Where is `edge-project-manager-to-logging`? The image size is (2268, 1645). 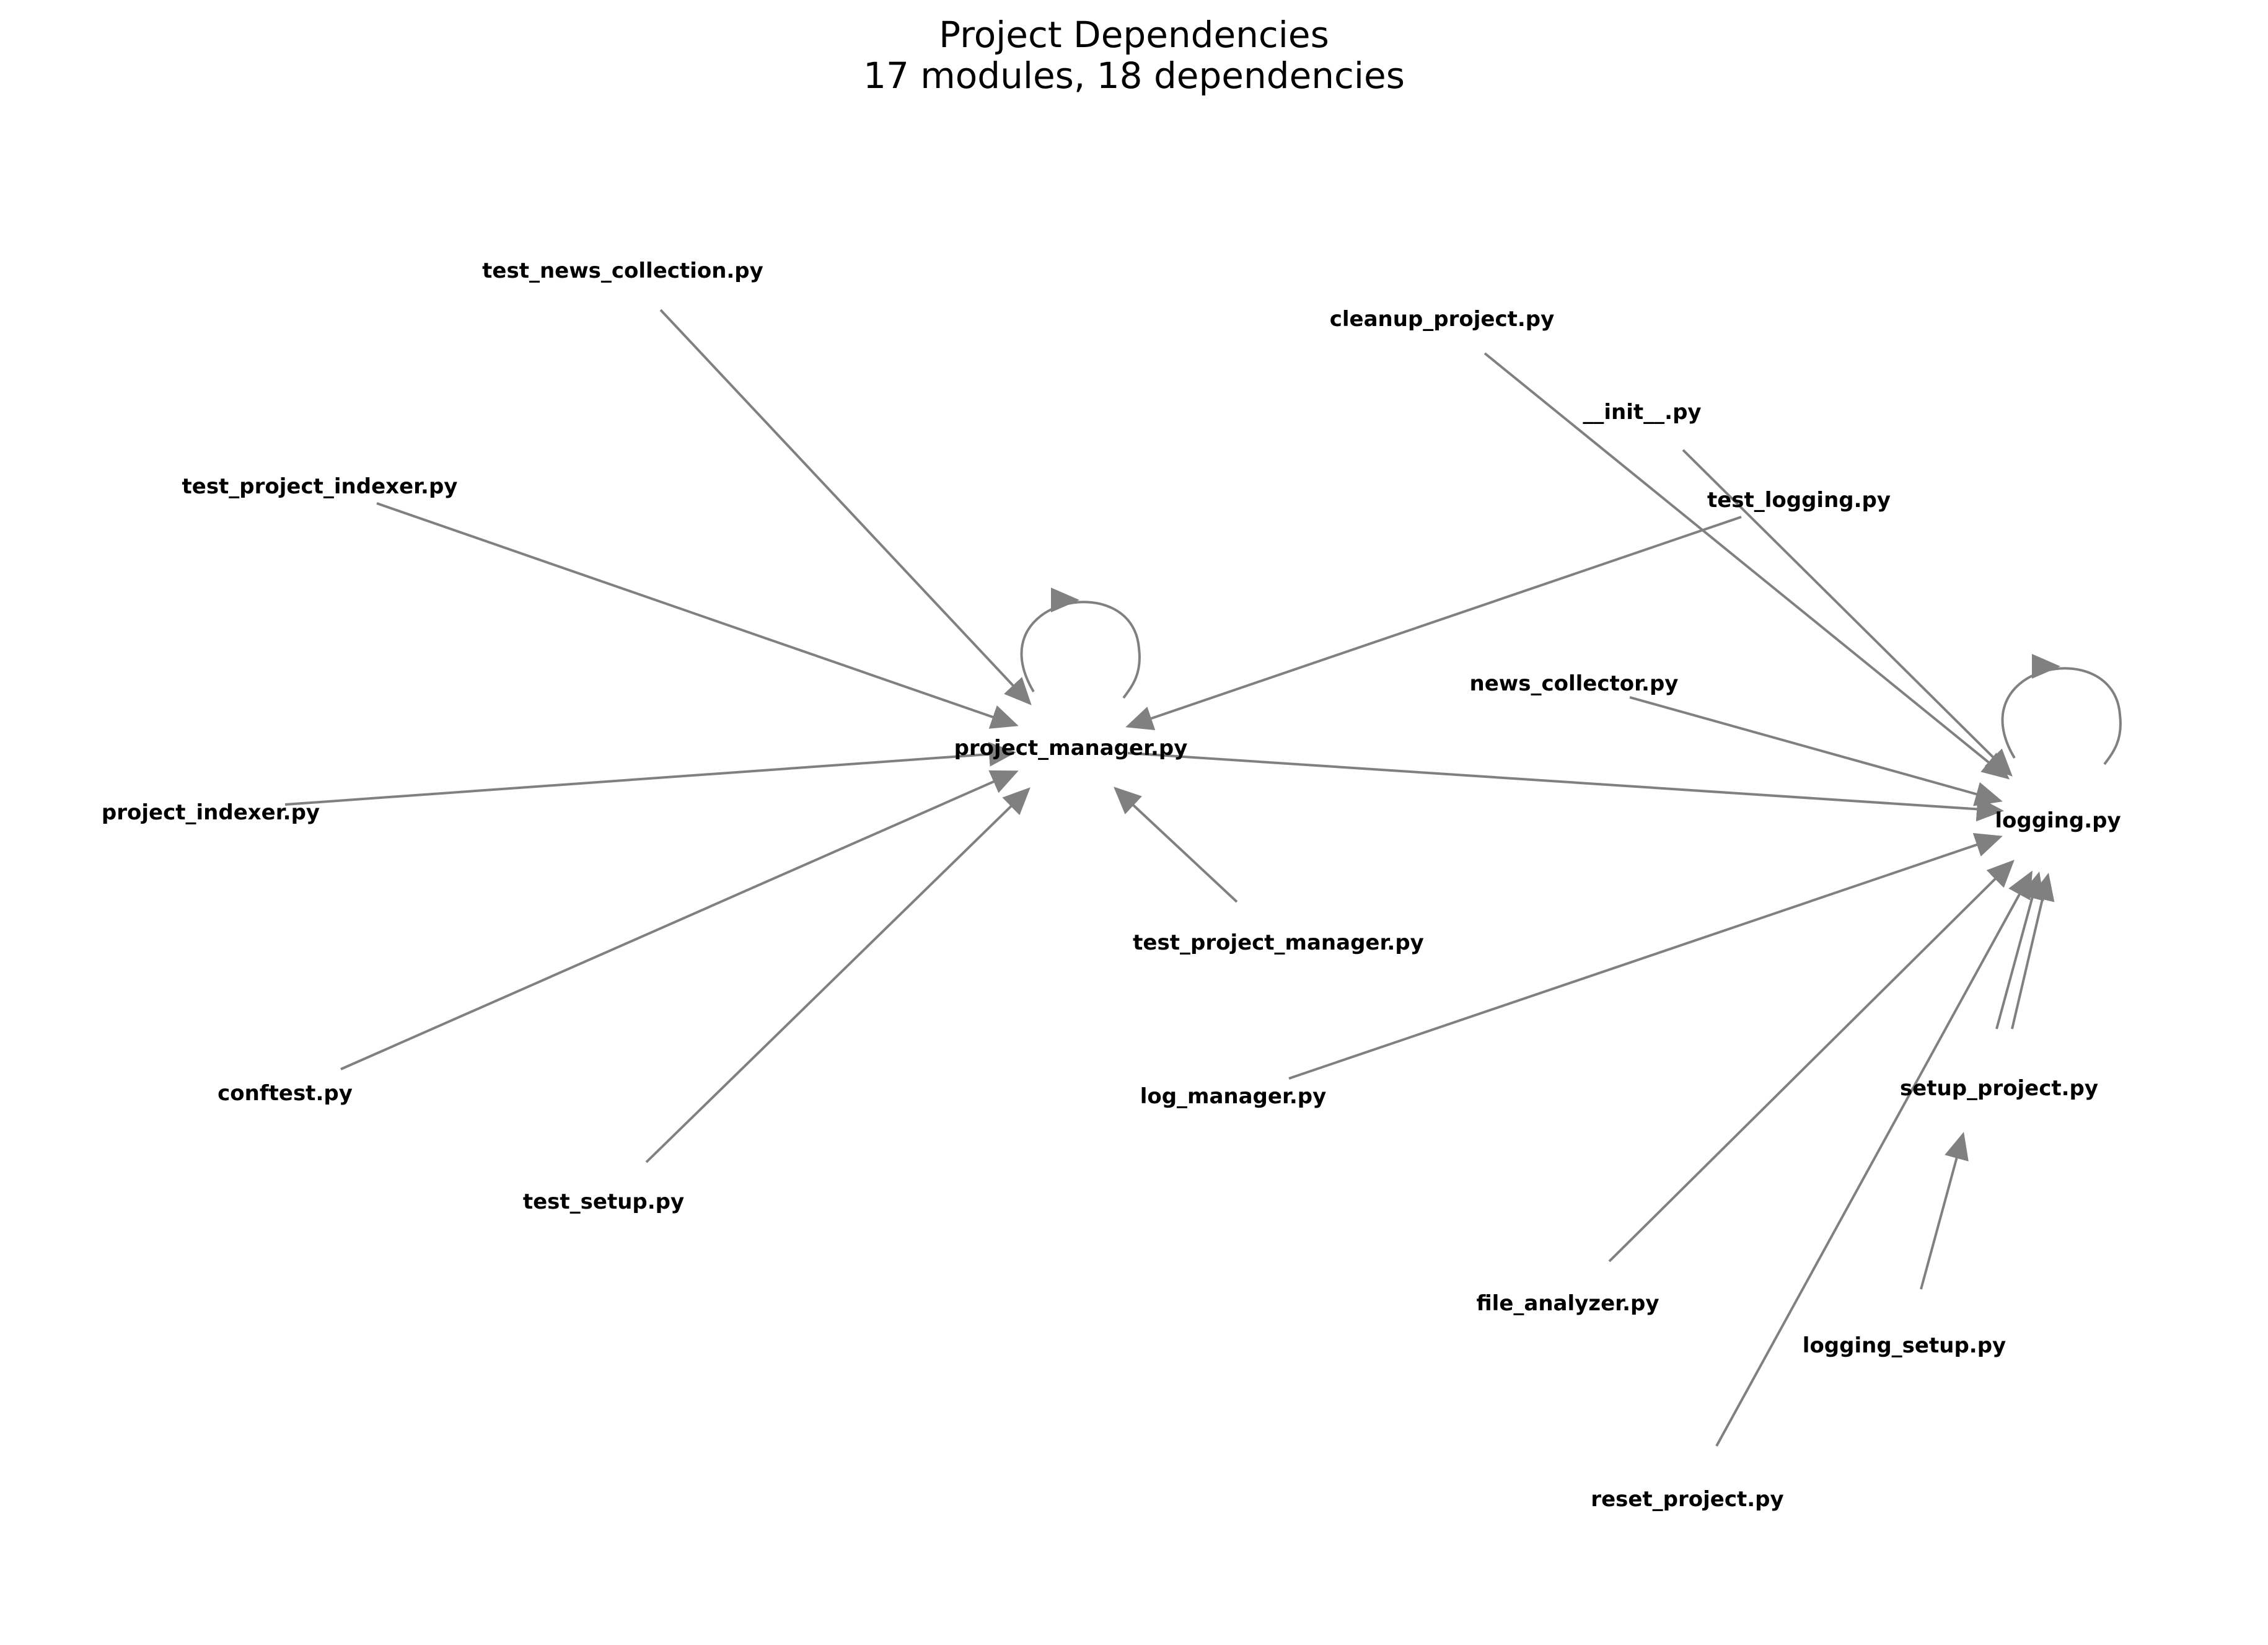 edge-project-manager-to-logging is located at coordinates (1565, 787).